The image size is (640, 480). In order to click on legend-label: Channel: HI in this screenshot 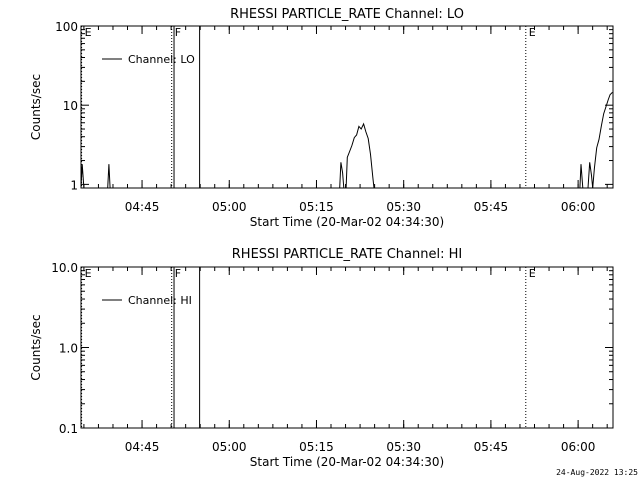, I will do `click(160, 300)`.